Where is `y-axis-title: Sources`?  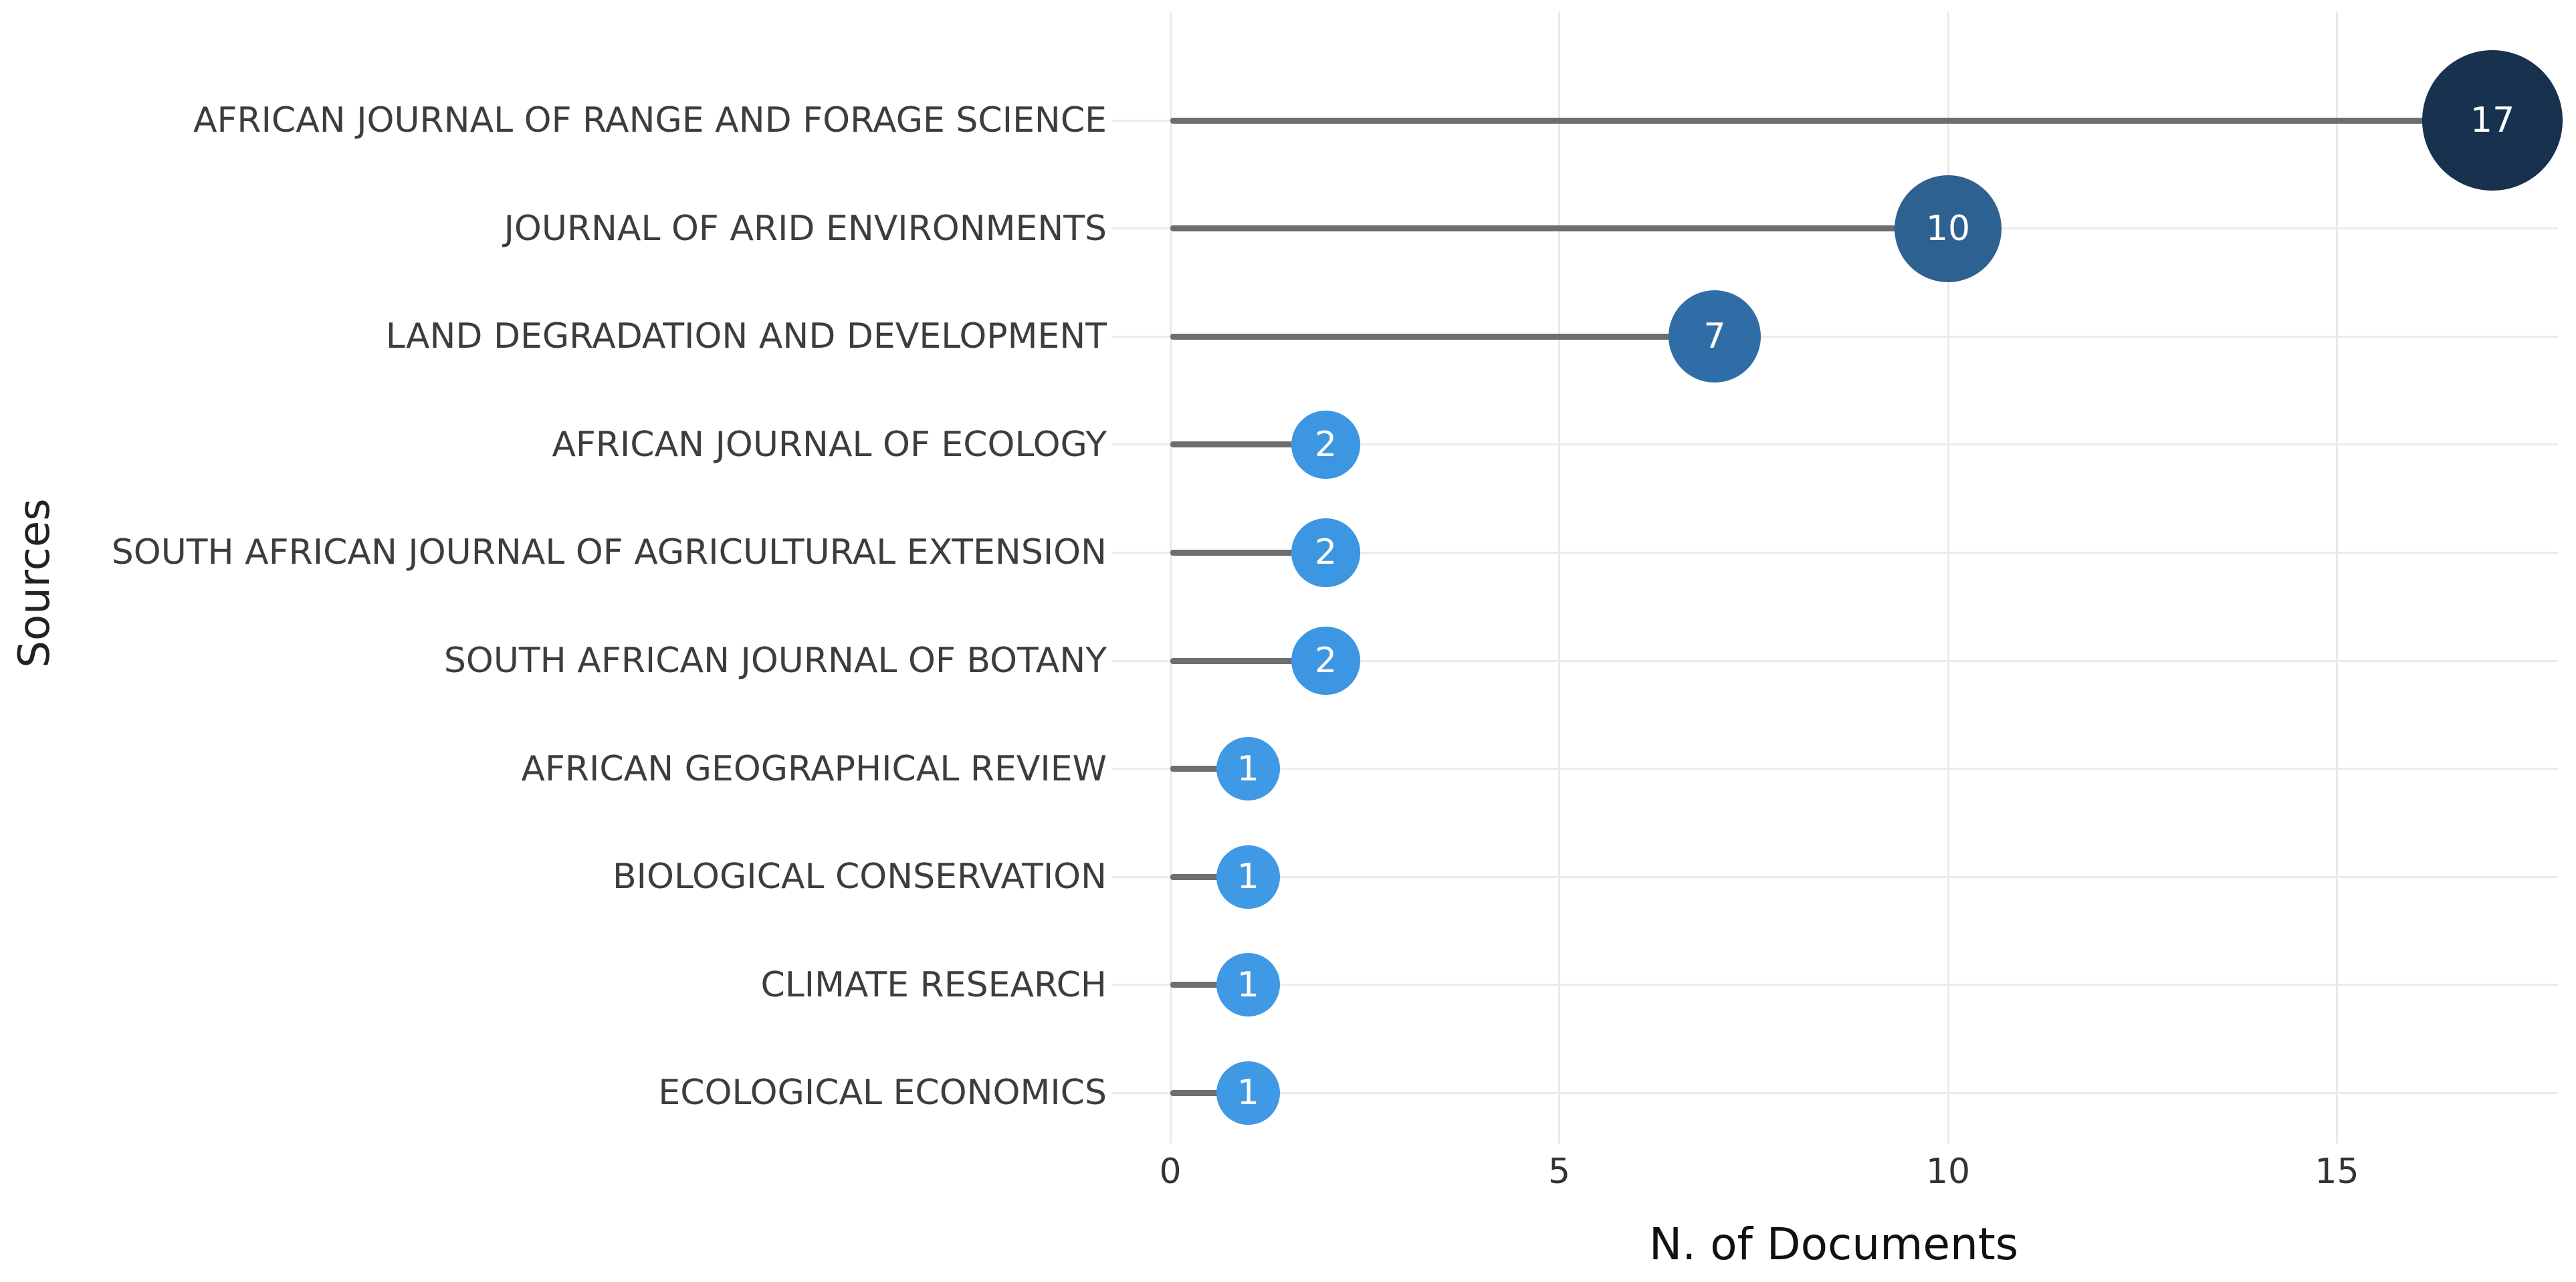 y-axis-title: Sources is located at coordinates (35, 583).